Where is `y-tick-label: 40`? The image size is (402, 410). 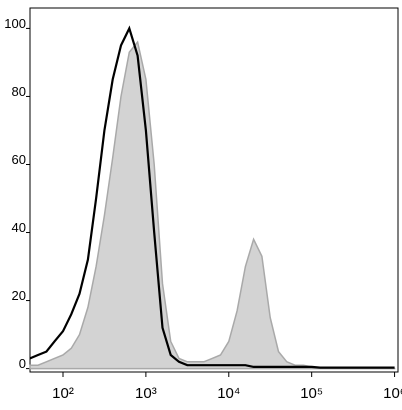
y-tick-label: 40 is located at coordinates (19, 227).